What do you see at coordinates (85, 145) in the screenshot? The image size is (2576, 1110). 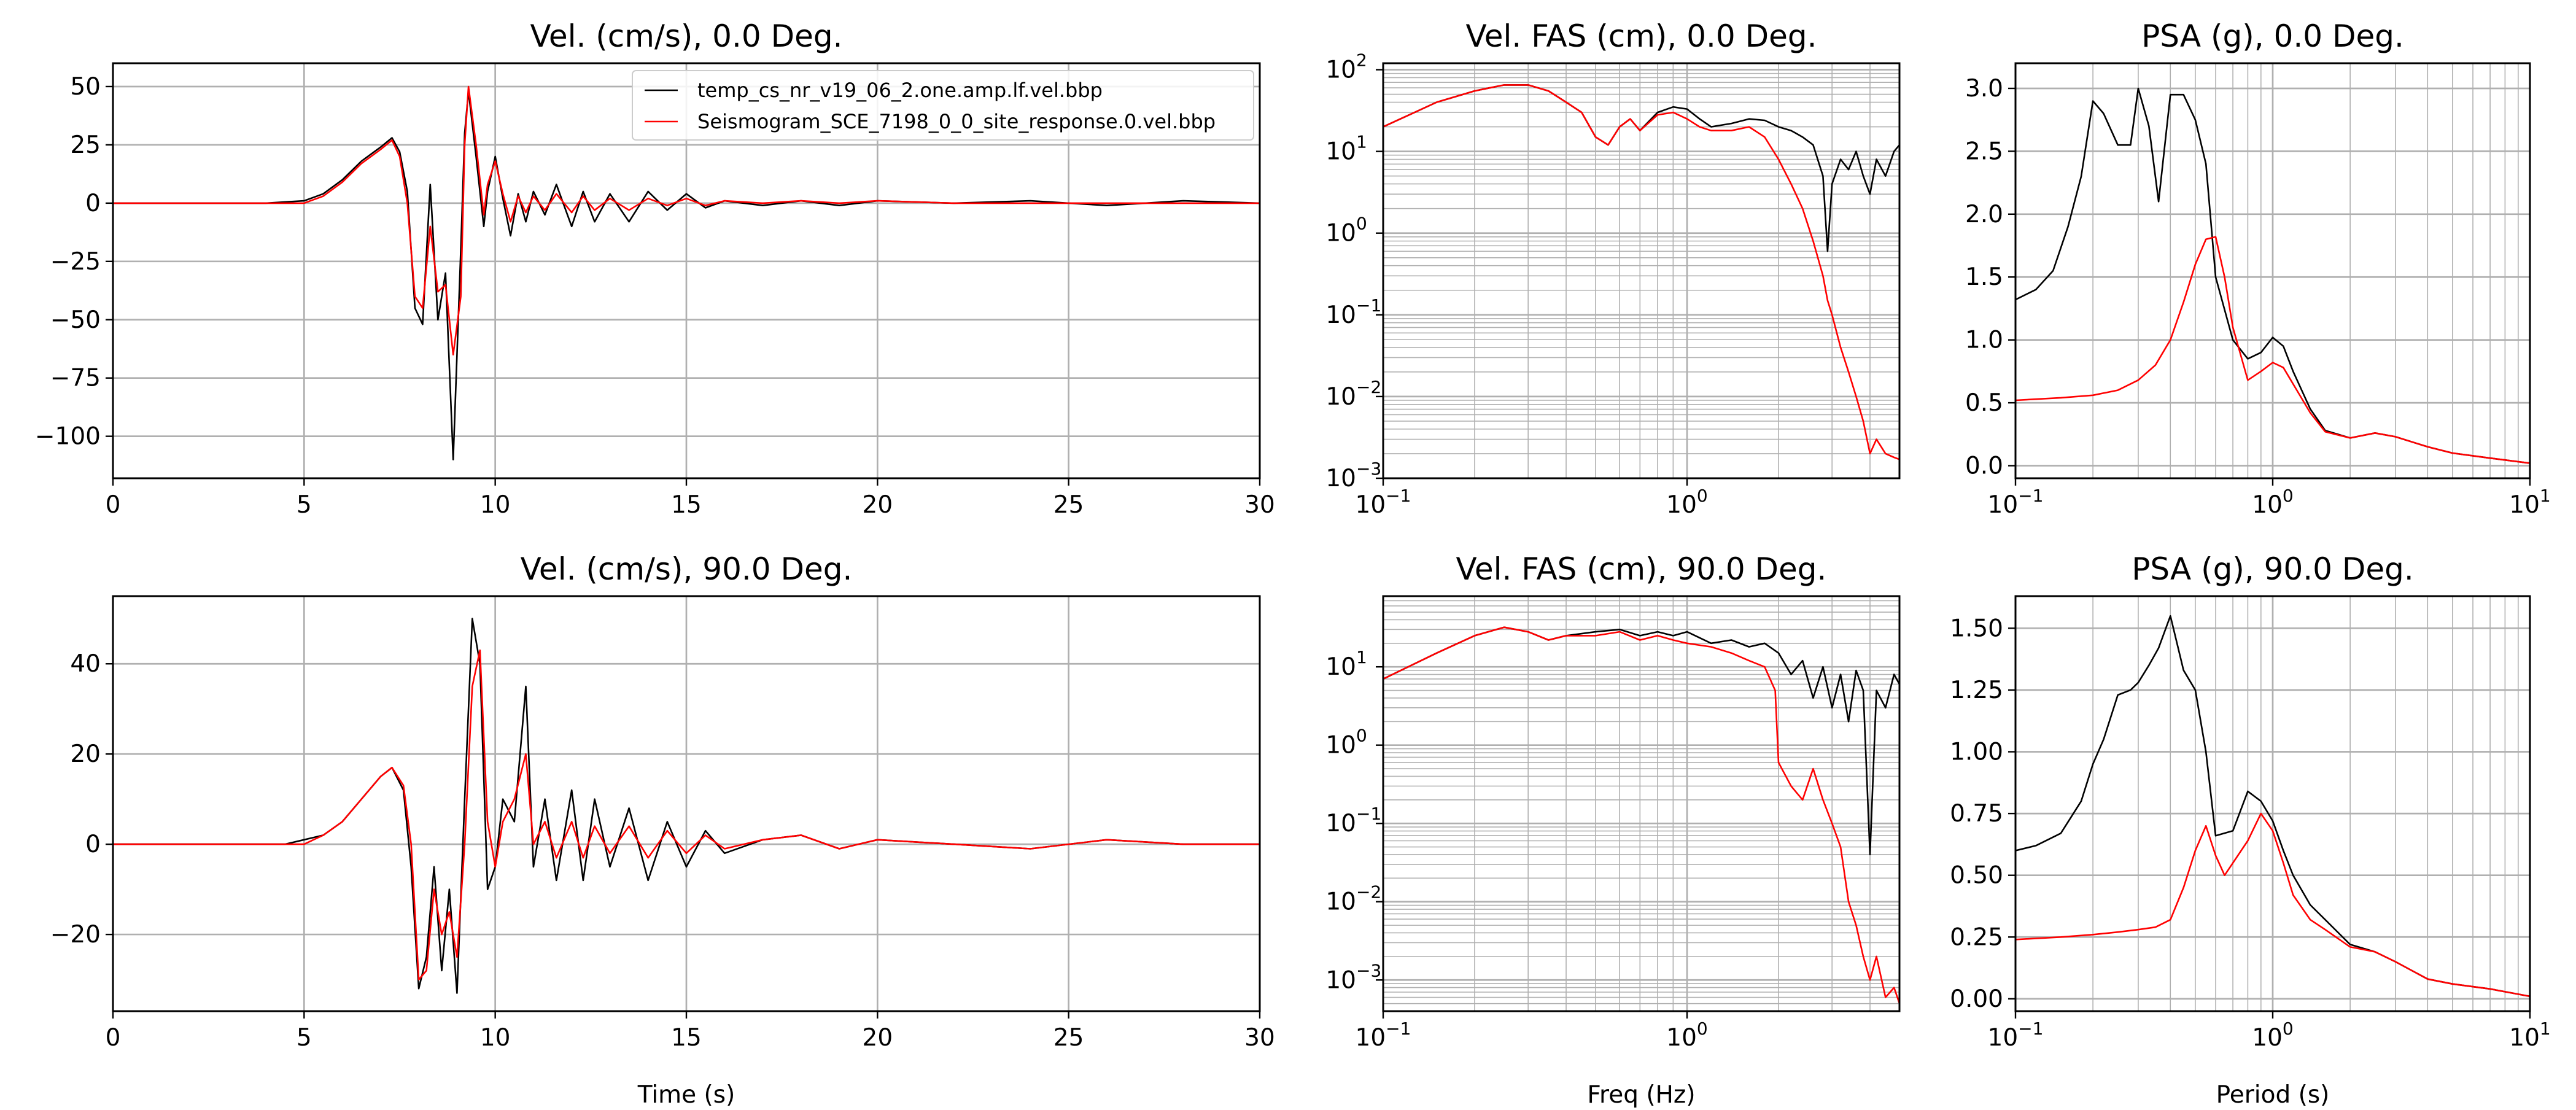 I see `y-tick-label: 25` at bounding box center [85, 145].